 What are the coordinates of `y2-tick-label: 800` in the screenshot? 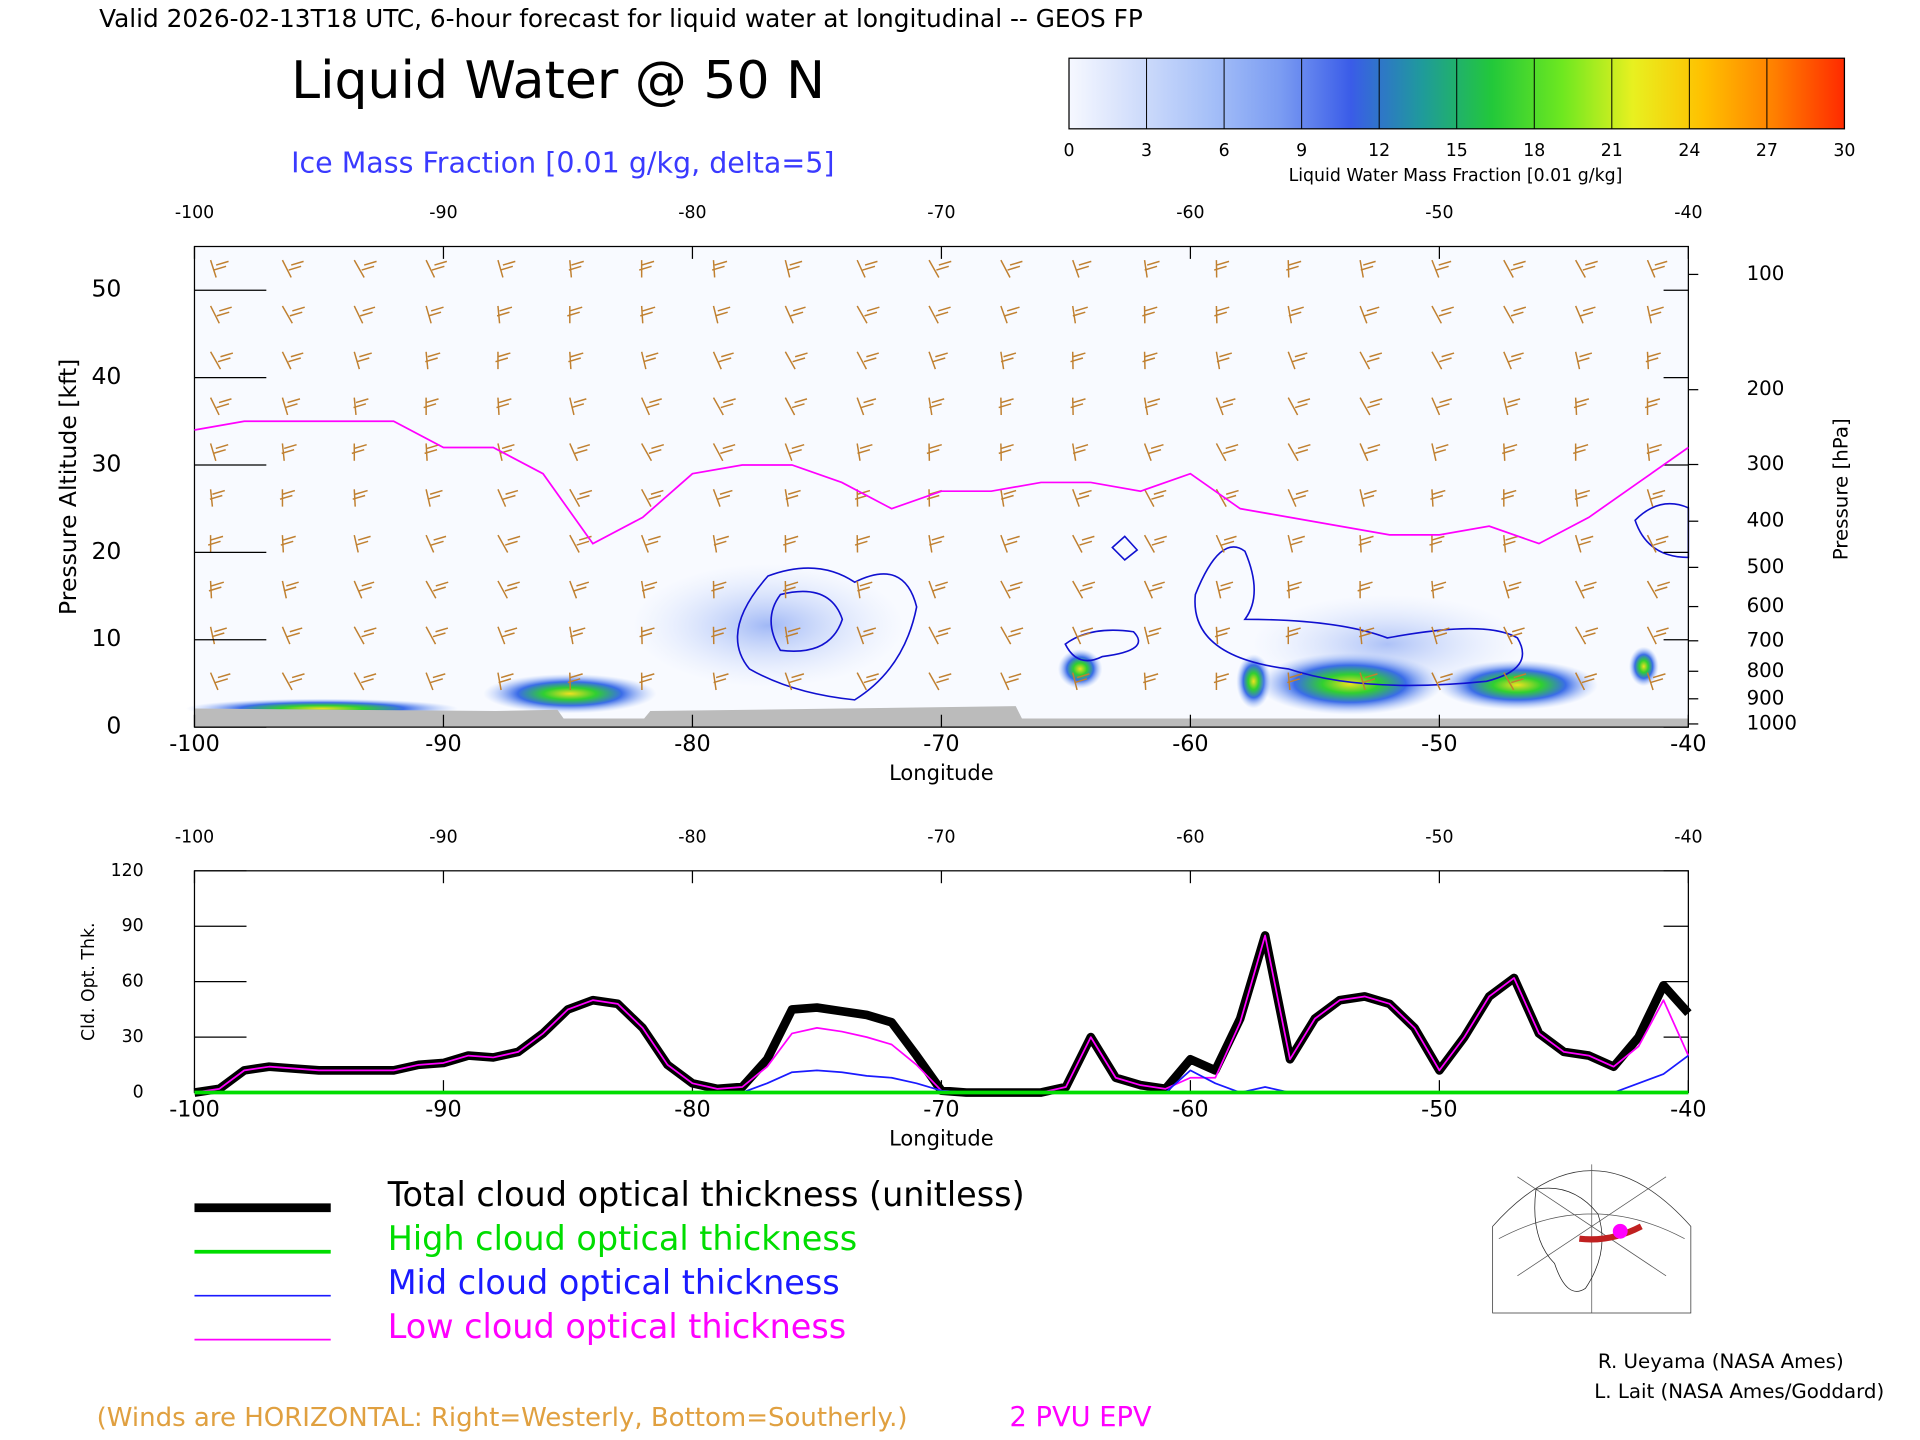 It's located at (1766, 670).